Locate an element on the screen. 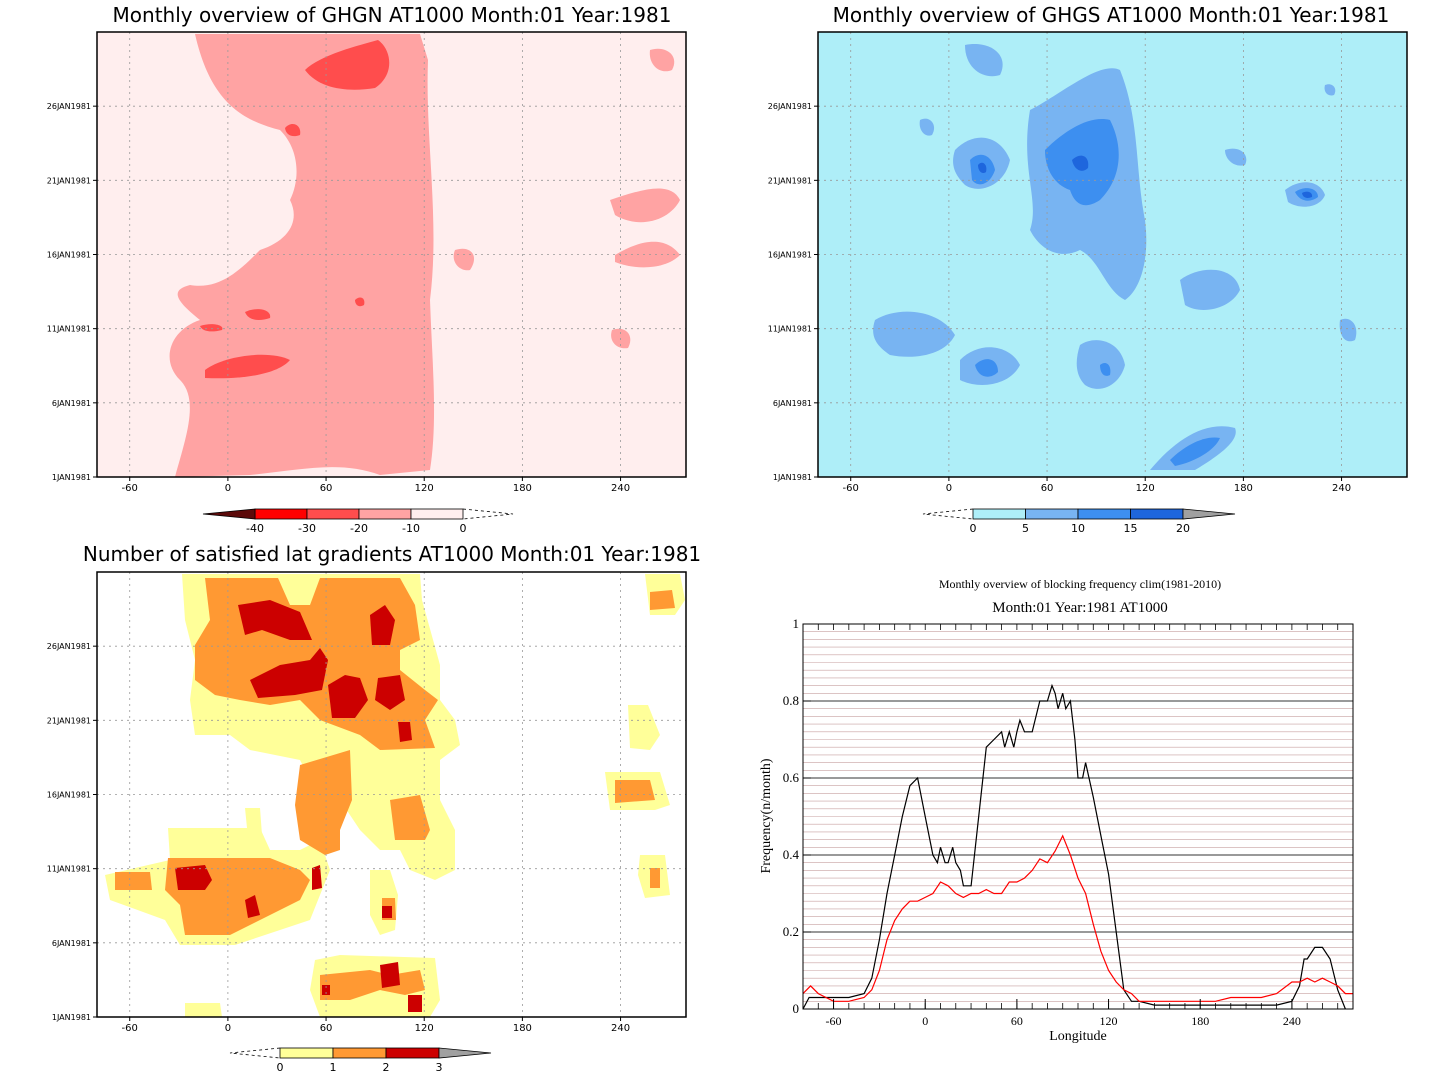  grid-lines is located at coordinates (1078, 816).